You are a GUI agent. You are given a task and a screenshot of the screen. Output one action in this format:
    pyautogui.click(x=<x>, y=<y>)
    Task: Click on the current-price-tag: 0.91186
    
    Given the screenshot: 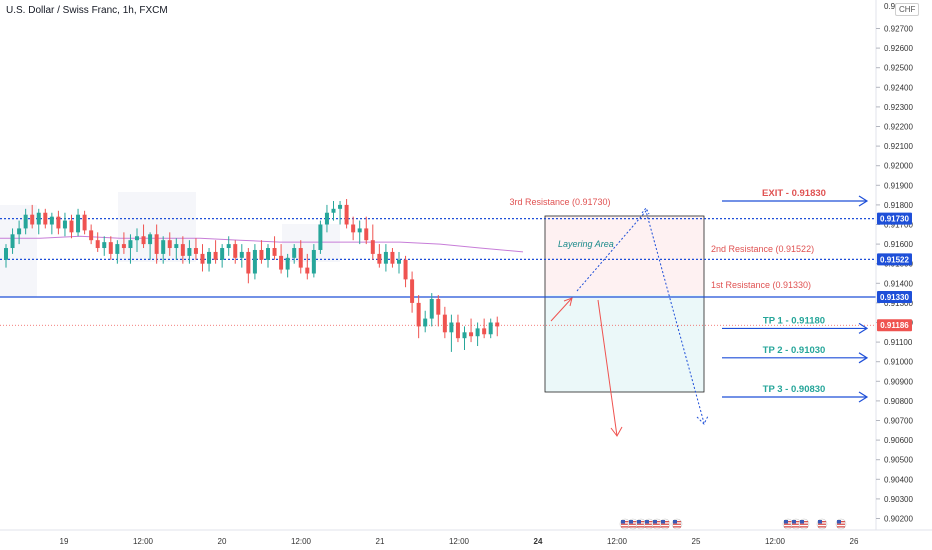 What is the action you would take?
    pyautogui.click(x=894, y=325)
    